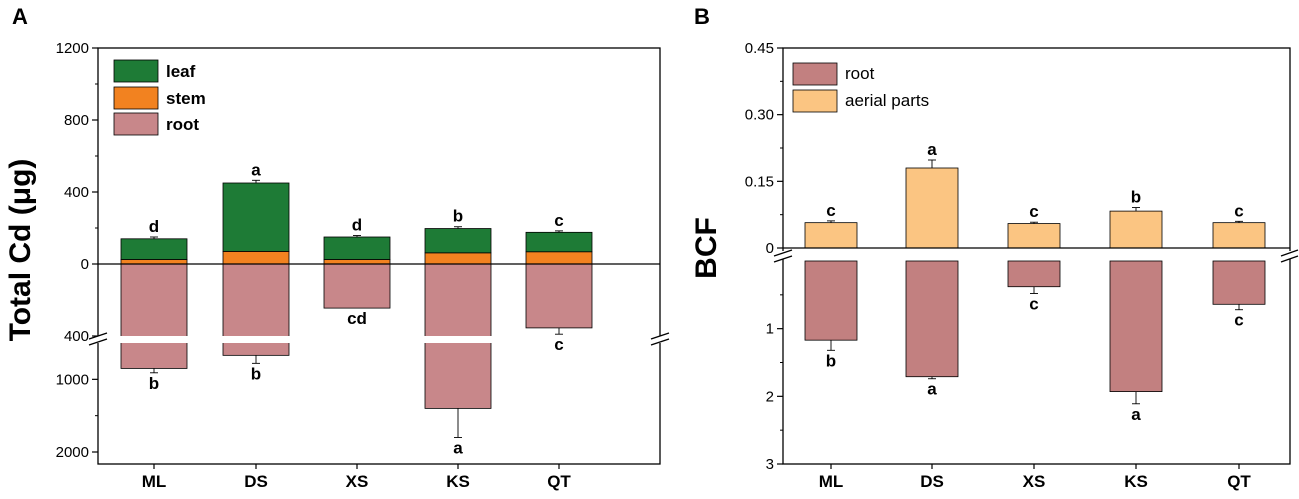 This screenshot has height=499, width=1299. Describe the element at coordinates (815, 74) in the screenshot. I see `legend-swatch-root-bcf` at that location.